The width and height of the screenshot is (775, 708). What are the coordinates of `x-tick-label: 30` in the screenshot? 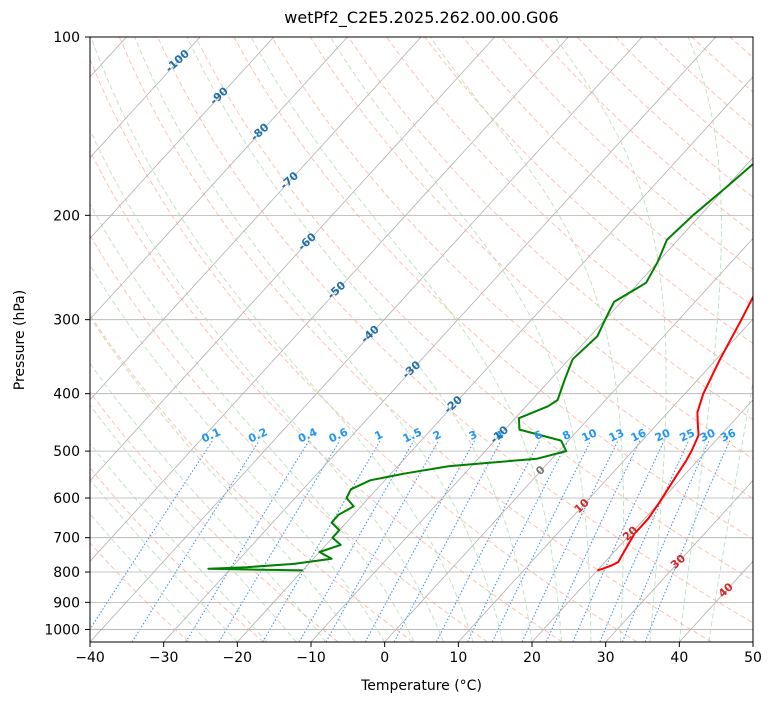 It's located at (606, 658).